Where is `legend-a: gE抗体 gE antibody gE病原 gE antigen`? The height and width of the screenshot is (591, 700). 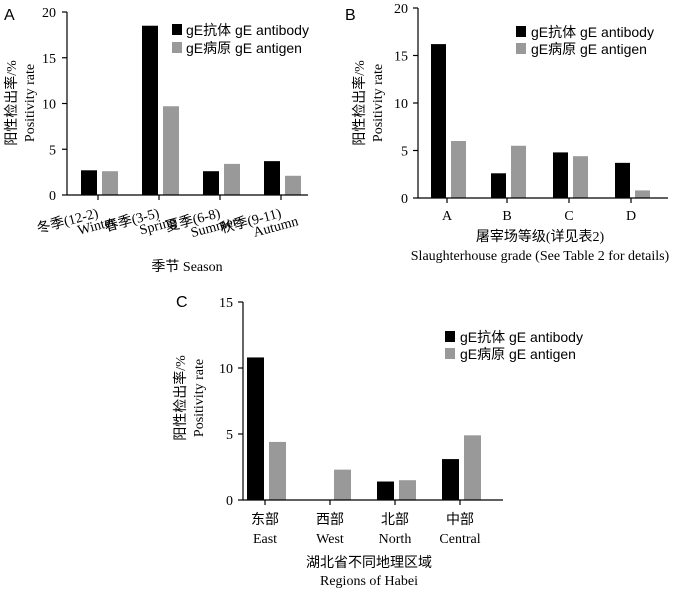
legend-a: gE抗体 gE antibody gE病原 gE antigen is located at coordinates (240, 39).